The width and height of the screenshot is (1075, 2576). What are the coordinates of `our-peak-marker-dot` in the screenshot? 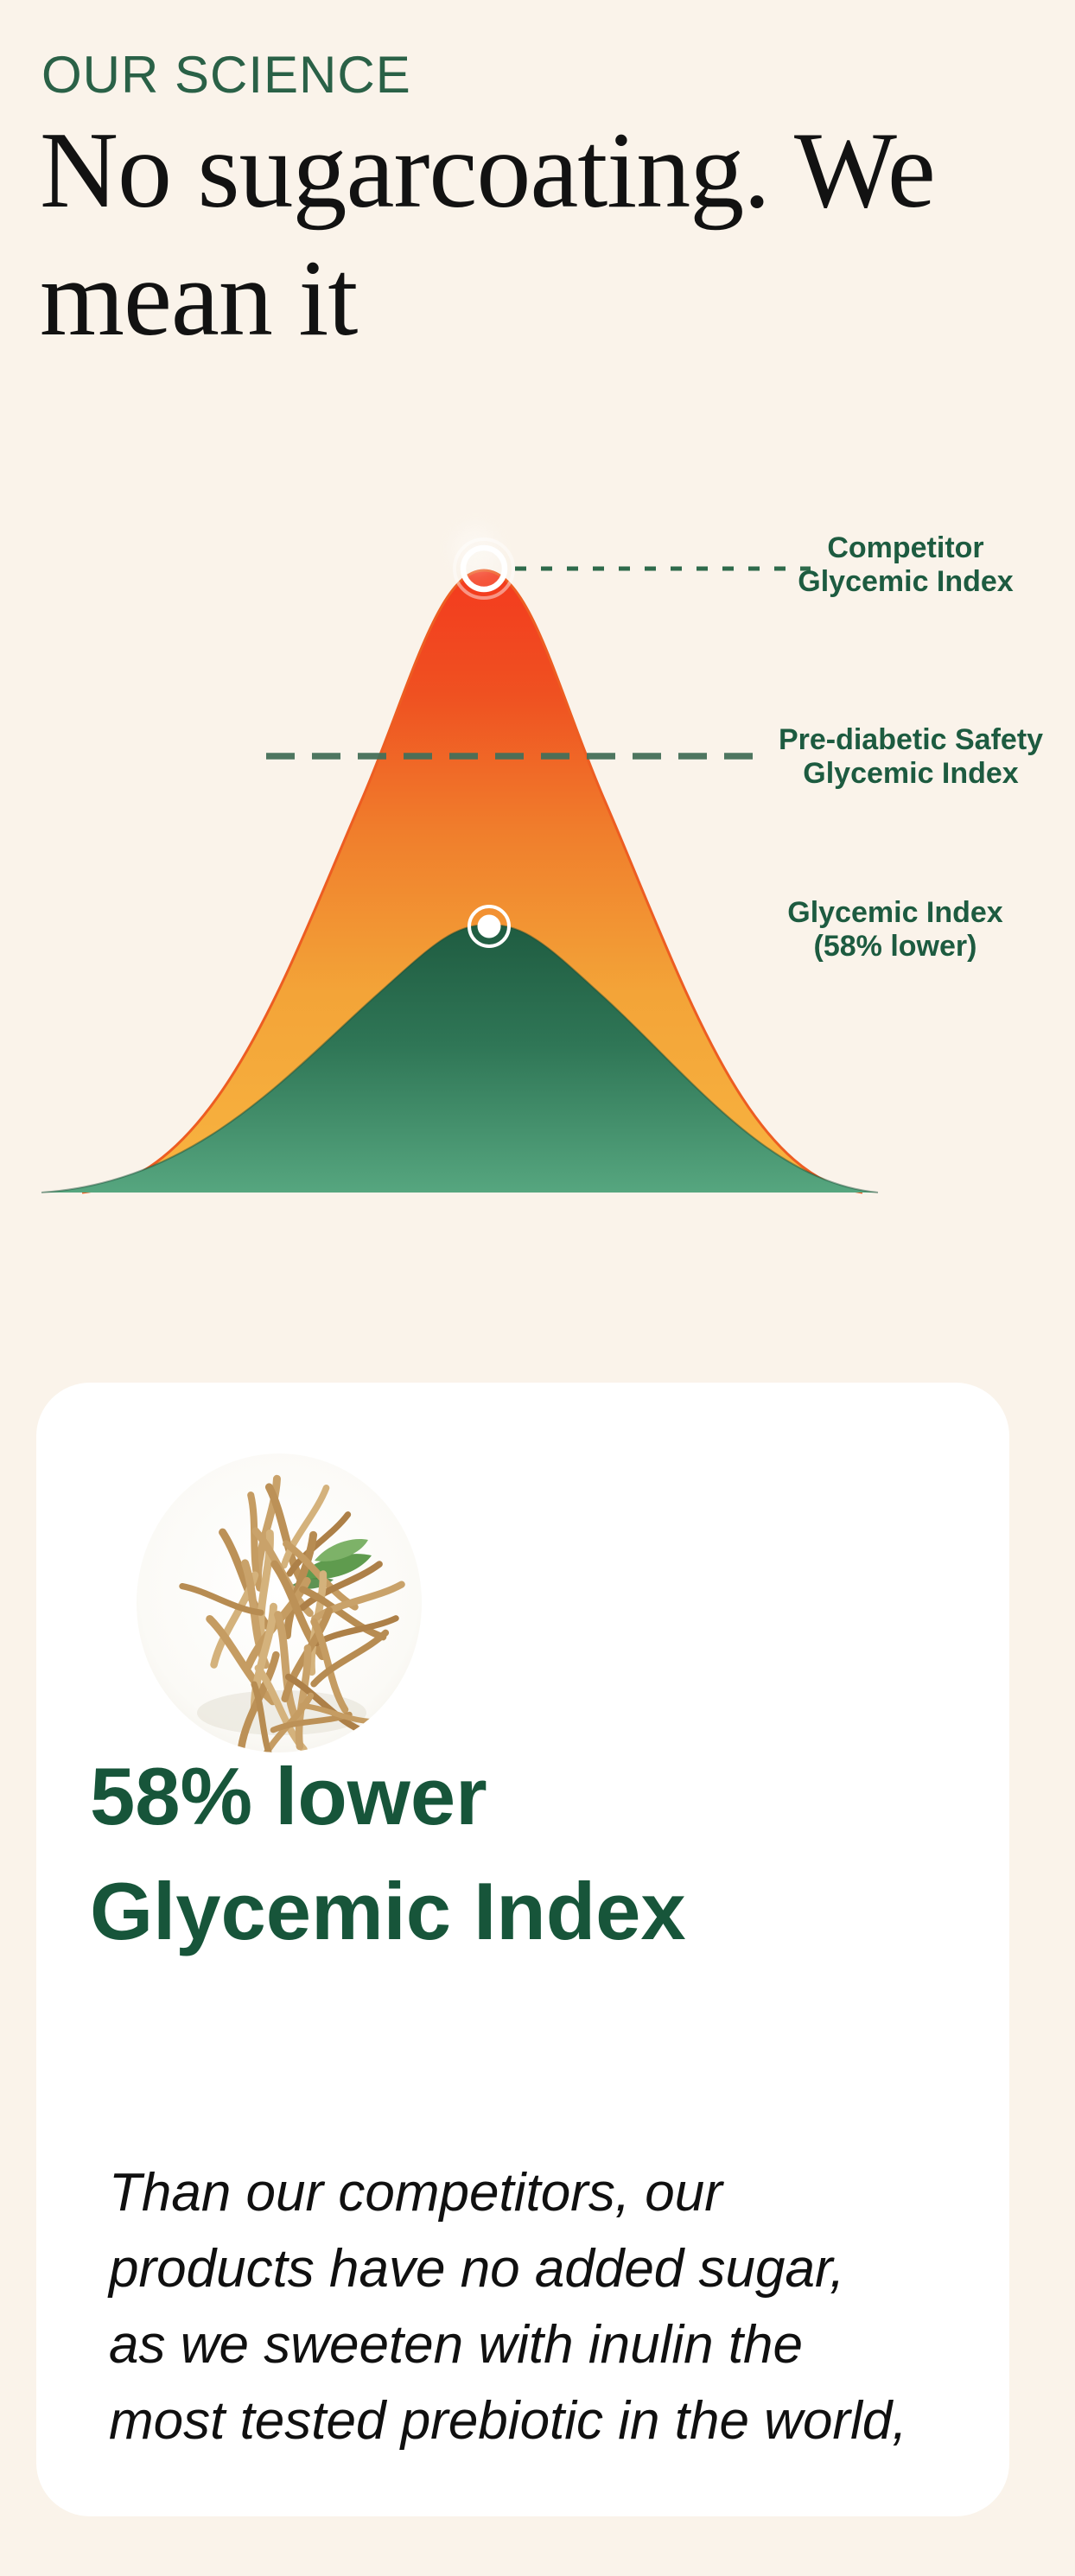 It's located at (489, 926).